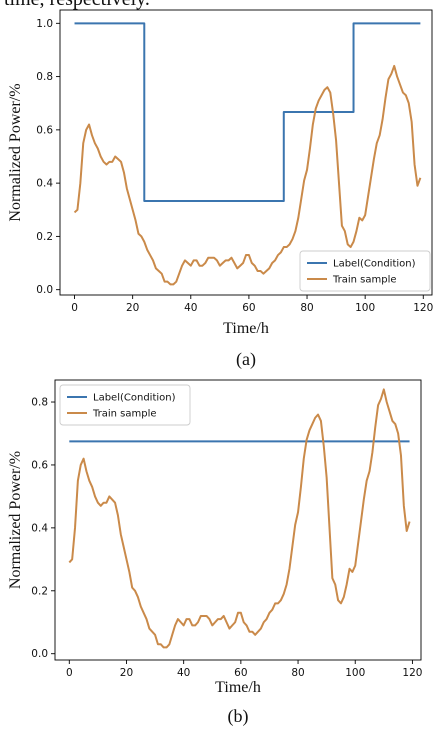 This screenshot has width=434, height=729. Describe the element at coordinates (246, 359) in the screenshot. I see `panel-label: (a)` at that location.